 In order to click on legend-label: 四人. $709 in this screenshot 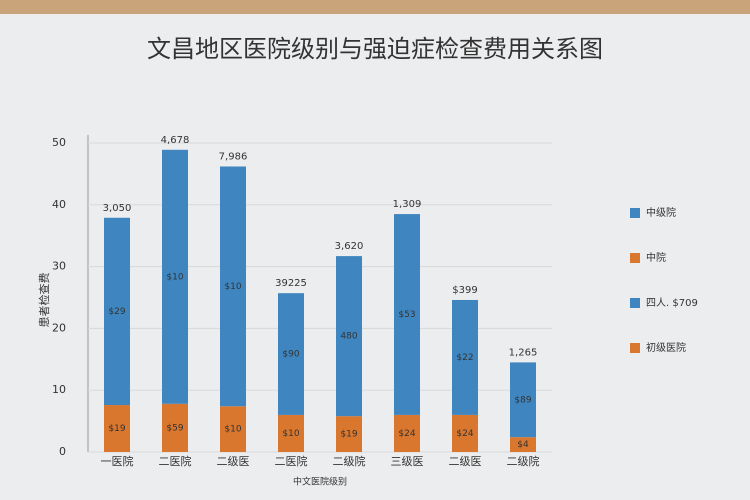, I will do `click(672, 303)`.